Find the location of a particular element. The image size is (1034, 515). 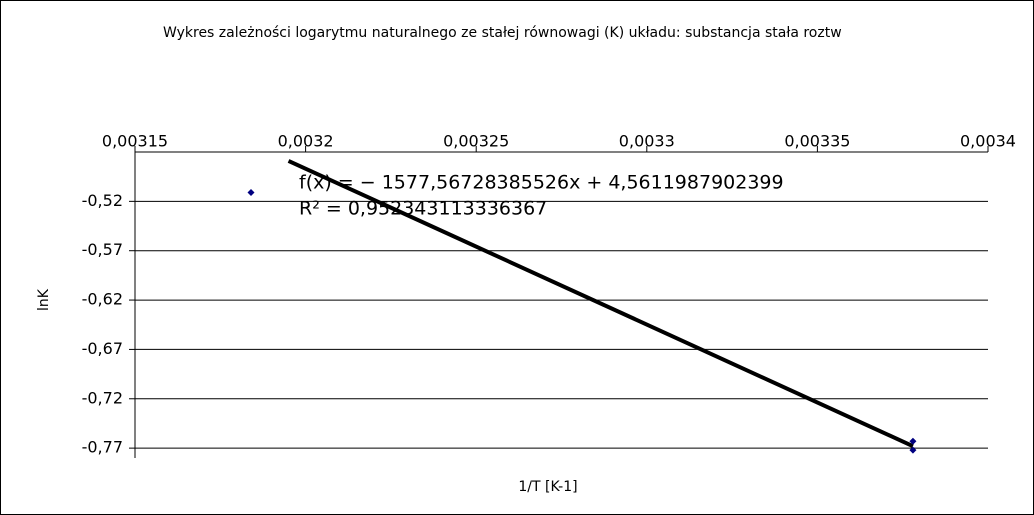

y-tick-label: -0,52 is located at coordinates (102, 200).